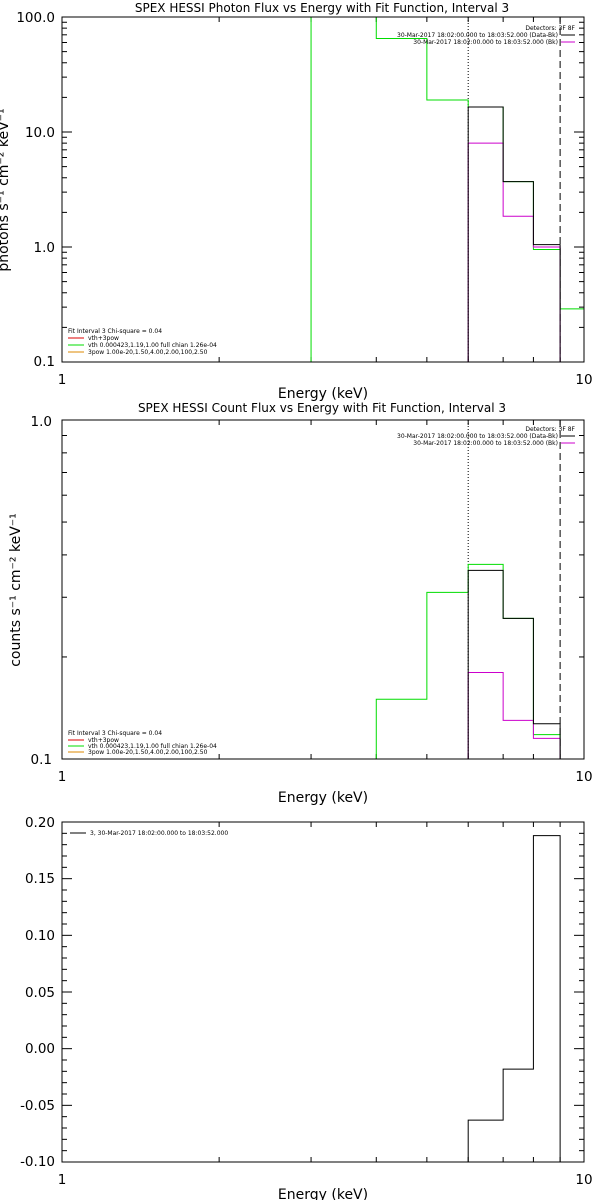  Describe the element at coordinates (35, 190) in the screenshot. I see `panel1-y-tick-labels: 100.0 10.0 1.0 0.1` at that location.